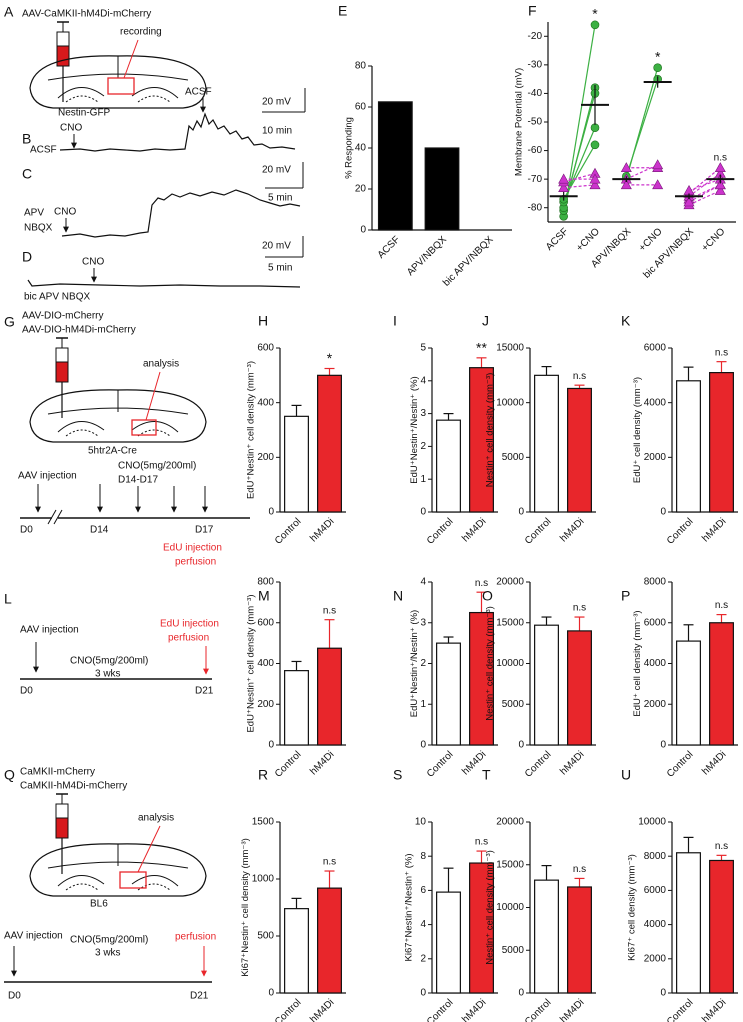  Describe the element at coordinates (277, 131) in the screenshot. I see `scale-label: 10 min` at that location.